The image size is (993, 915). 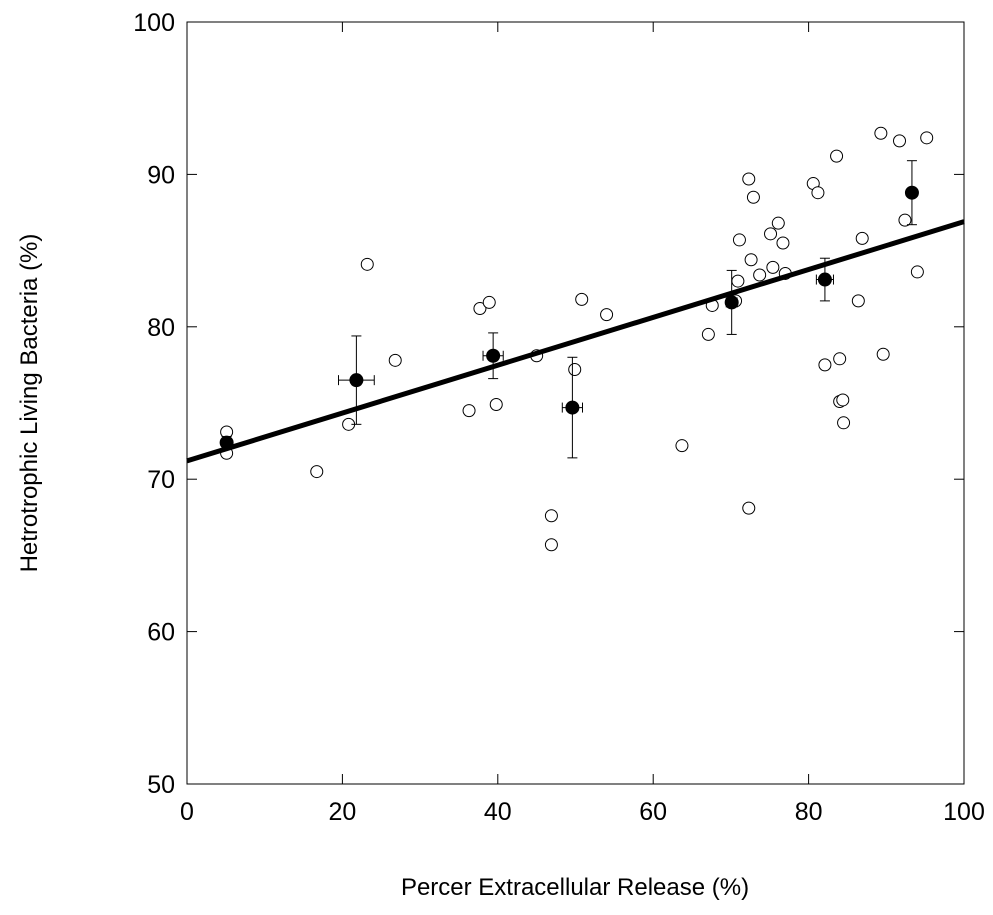 I want to click on y-tick-label: 90, so click(x=161, y=175).